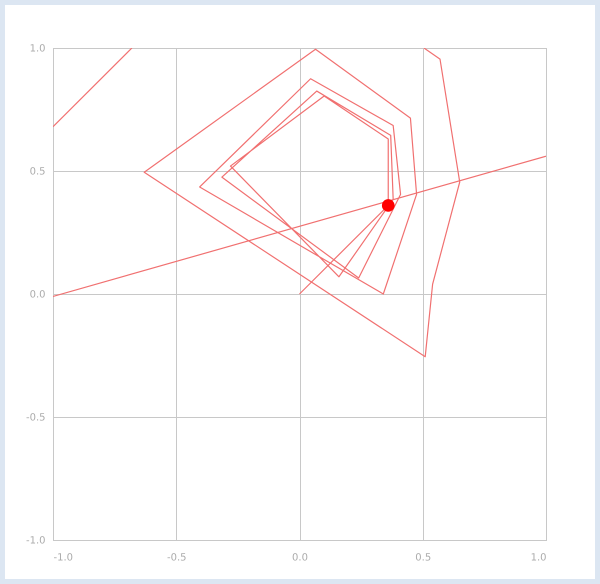 The height and width of the screenshot is (584, 600). What do you see at coordinates (538, 558) in the screenshot?
I see `x-tick-label: 1.0` at bounding box center [538, 558].